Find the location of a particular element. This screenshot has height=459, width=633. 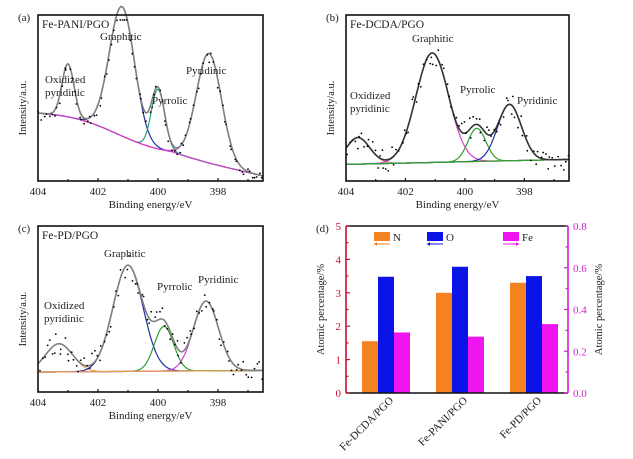

peak-label-oxidized-pyridinic: pyridinic is located at coordinates (370, 109).